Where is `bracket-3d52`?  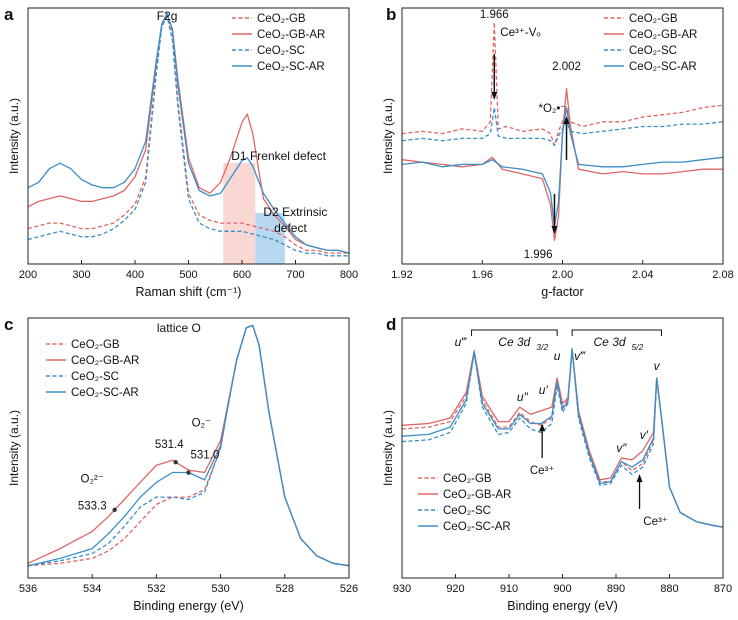 bracket-3d52 is located at coordinates (616, 332).